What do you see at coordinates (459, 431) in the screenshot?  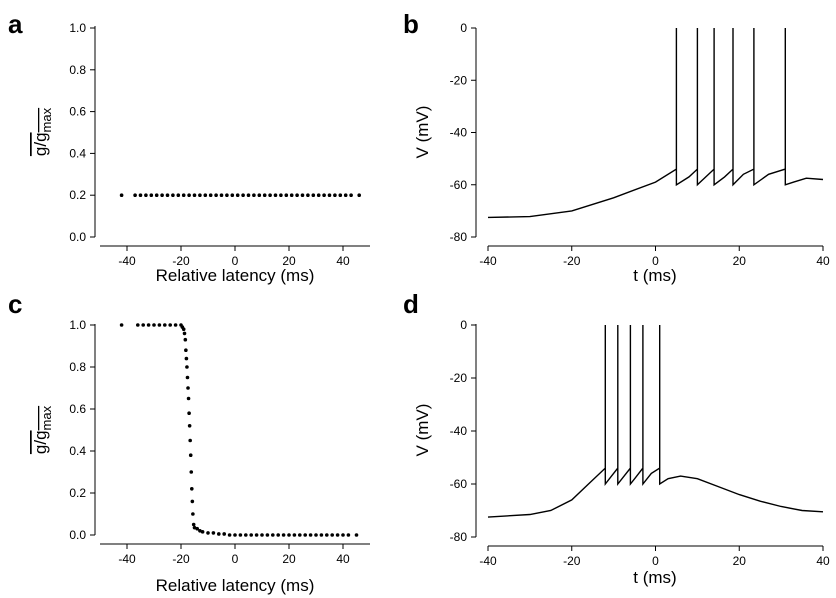 I see `panel-d-ytick-label-2: -40` at bounding box center [459, 431].